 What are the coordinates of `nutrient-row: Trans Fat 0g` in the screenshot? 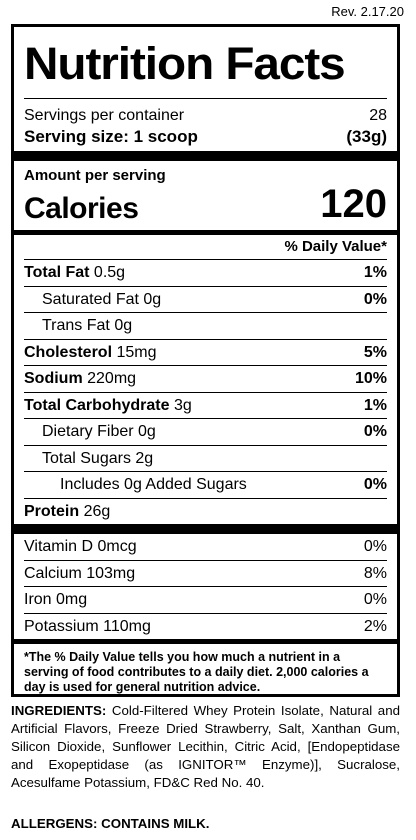 It's located at (205, 325).